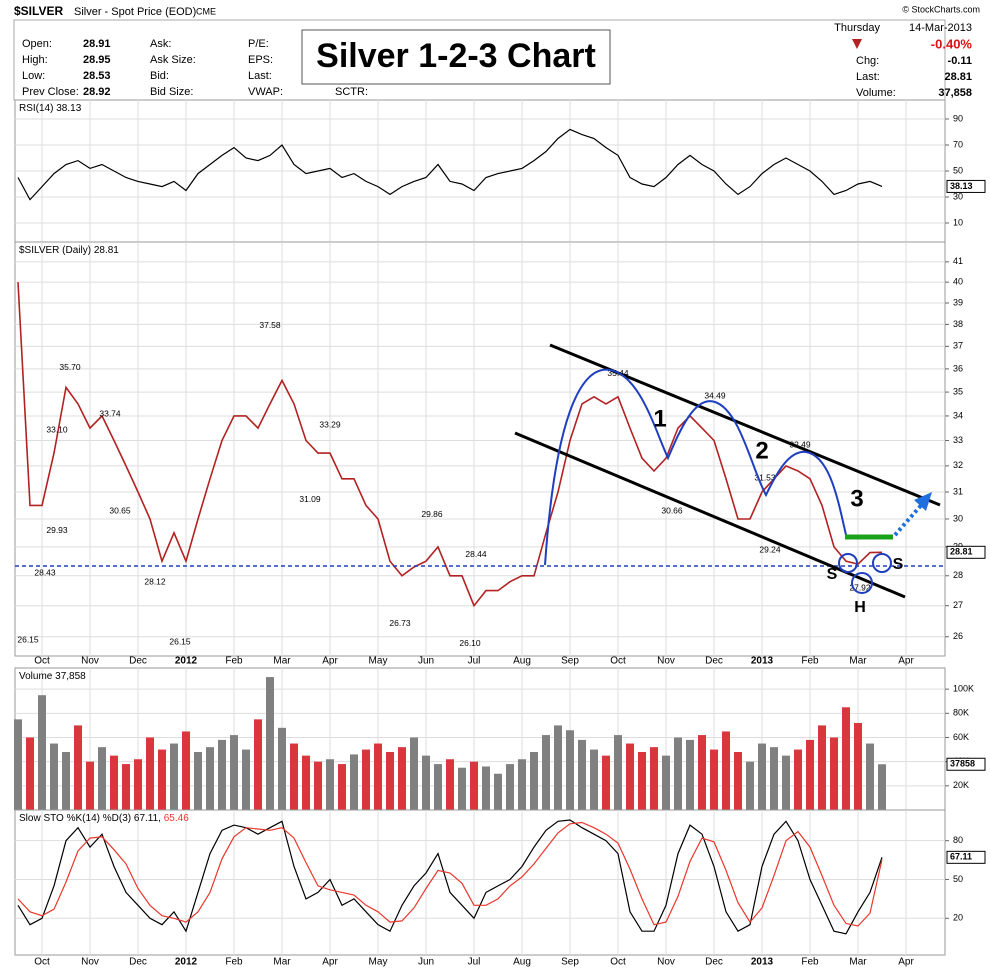 This screenshot has width=990, height=970. What do you see at coordinates (106, 250) in the screenshot?
I see `current-value: 28.81` at bounding box center [106, 250].